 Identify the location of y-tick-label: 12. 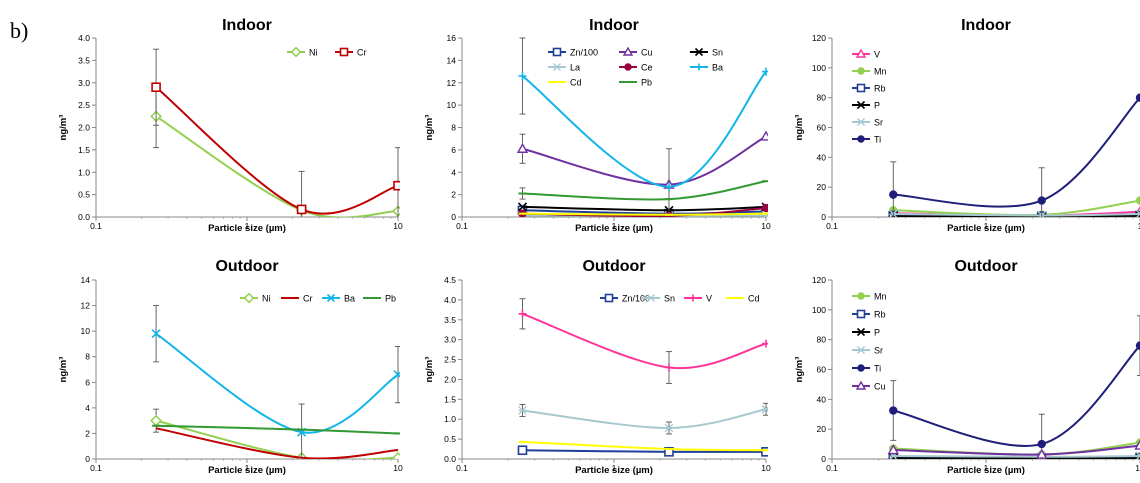
(452, 83).